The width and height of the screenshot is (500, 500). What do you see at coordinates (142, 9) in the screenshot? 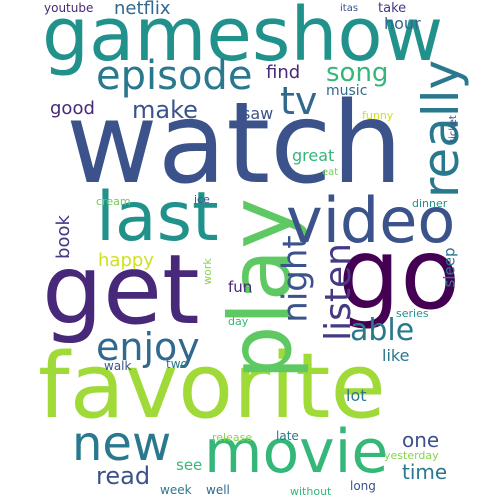
I see `word-netflix: netflix` at bounding box center [142, 9].